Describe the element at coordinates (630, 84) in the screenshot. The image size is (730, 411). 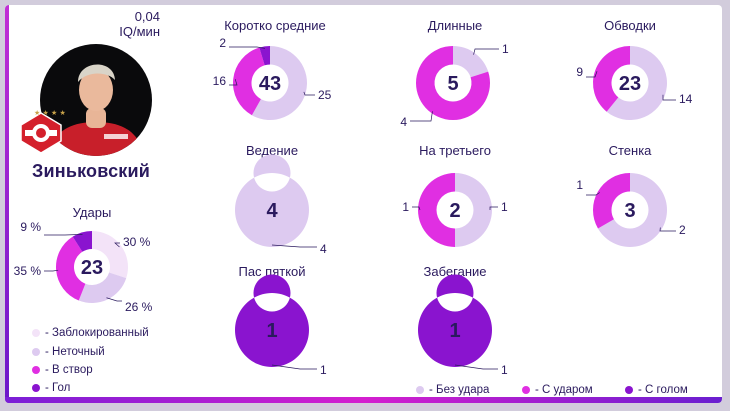
I see `total-dribbles: 23` at that location.